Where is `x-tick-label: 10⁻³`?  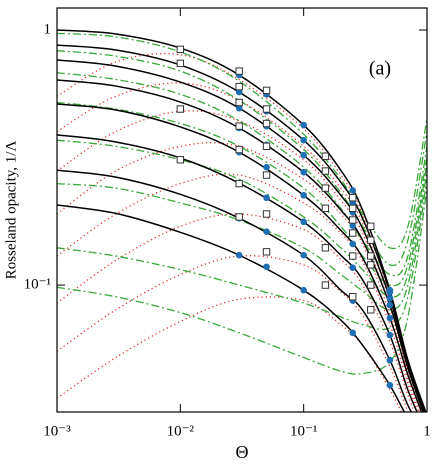 x-tick-label: 10⁻³ is located at coordinates (57, 431).